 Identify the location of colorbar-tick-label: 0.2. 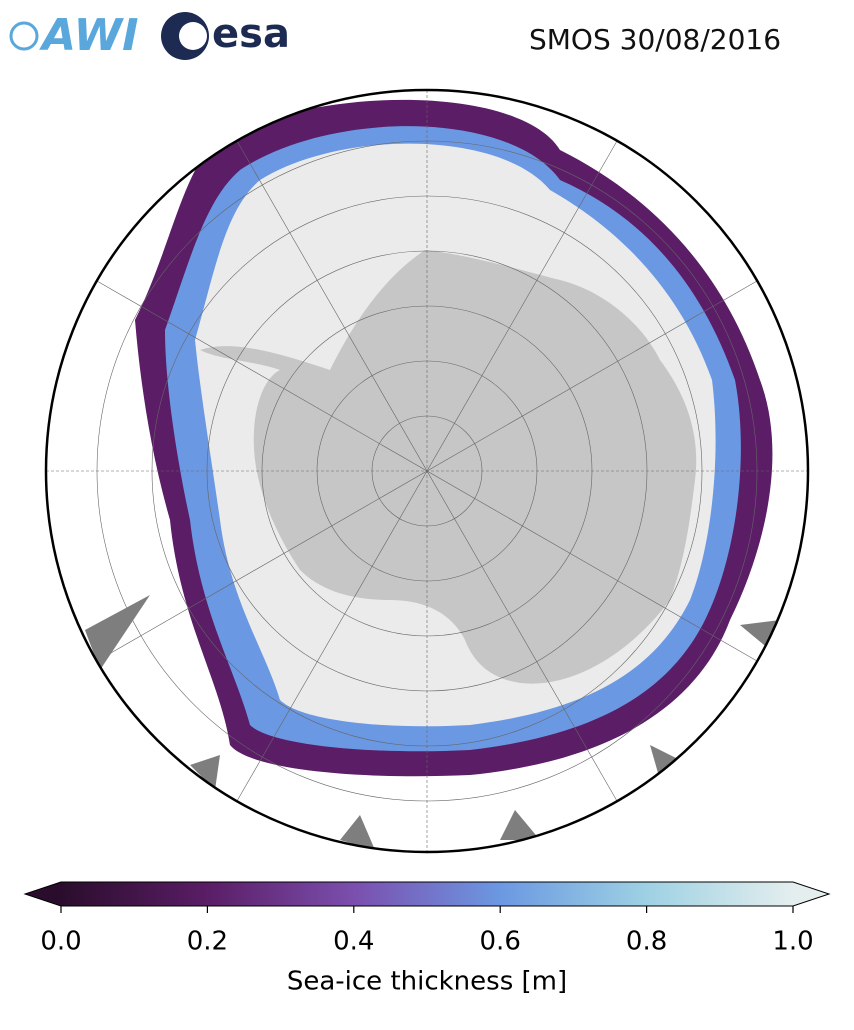
(207, 942).